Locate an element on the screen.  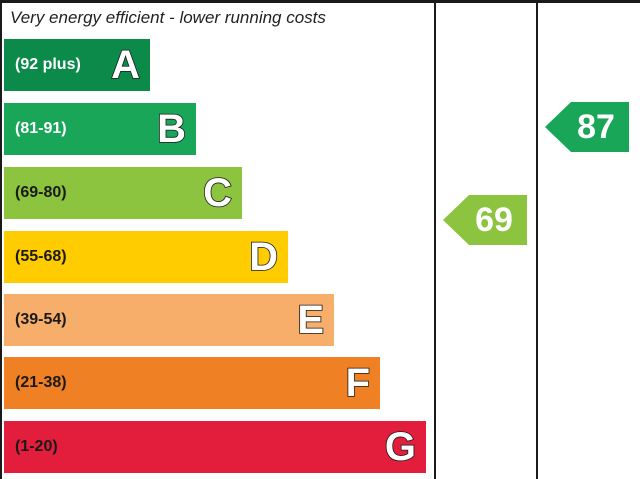
band-g-letter: G is located at coordinates (400, 447).